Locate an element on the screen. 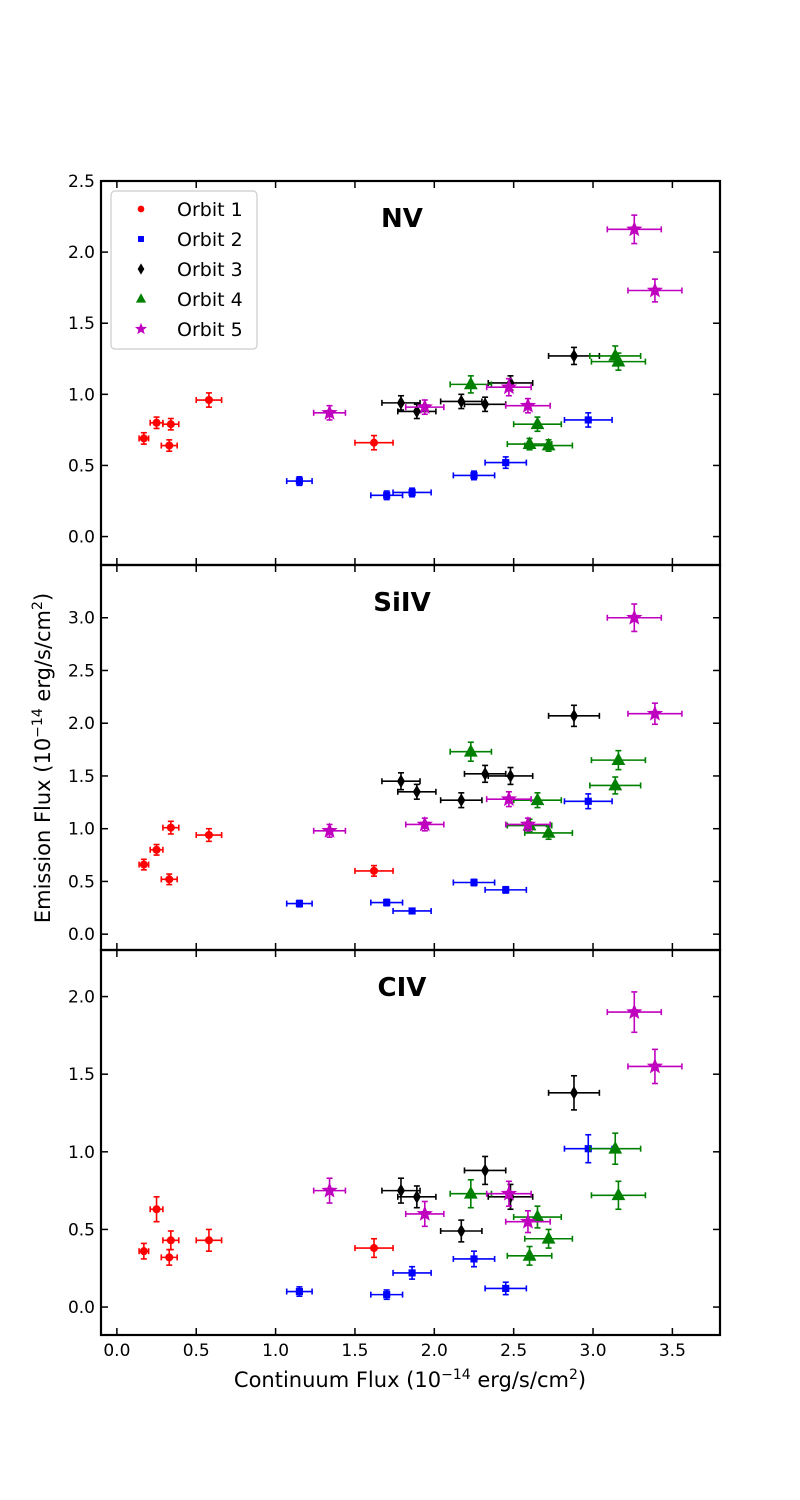 Image resolution: width=800 pixels, height=1500 pixels. y-tick-label: 0.0 is located at coordinates (81, 1308).